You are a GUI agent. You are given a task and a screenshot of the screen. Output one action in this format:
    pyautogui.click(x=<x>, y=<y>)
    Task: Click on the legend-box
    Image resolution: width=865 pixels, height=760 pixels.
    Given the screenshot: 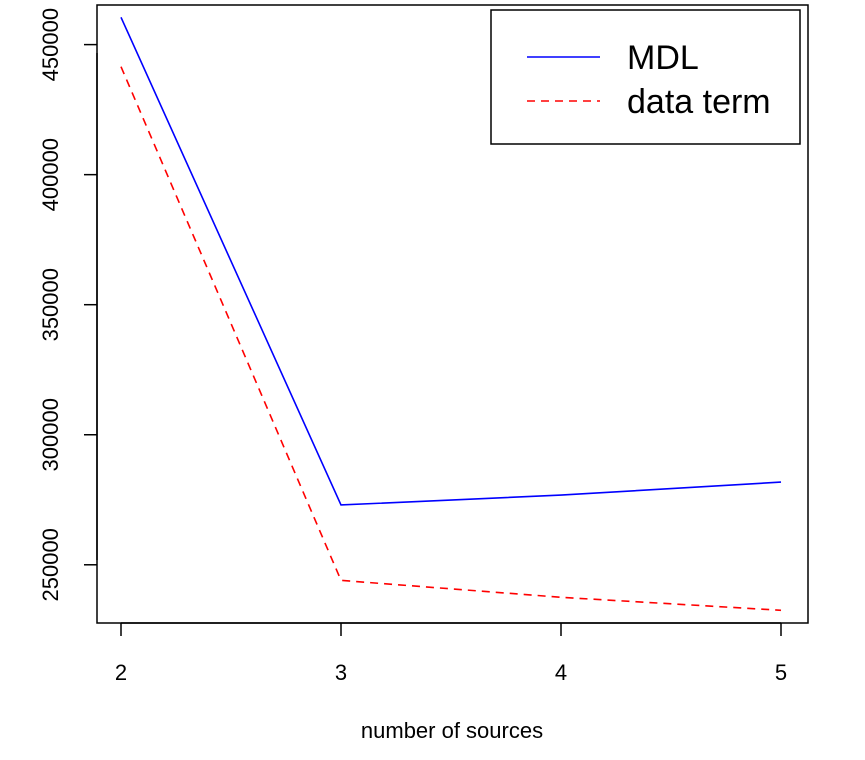 What is the action you would take?
    pyautogui.click(x=645, y=77)
    